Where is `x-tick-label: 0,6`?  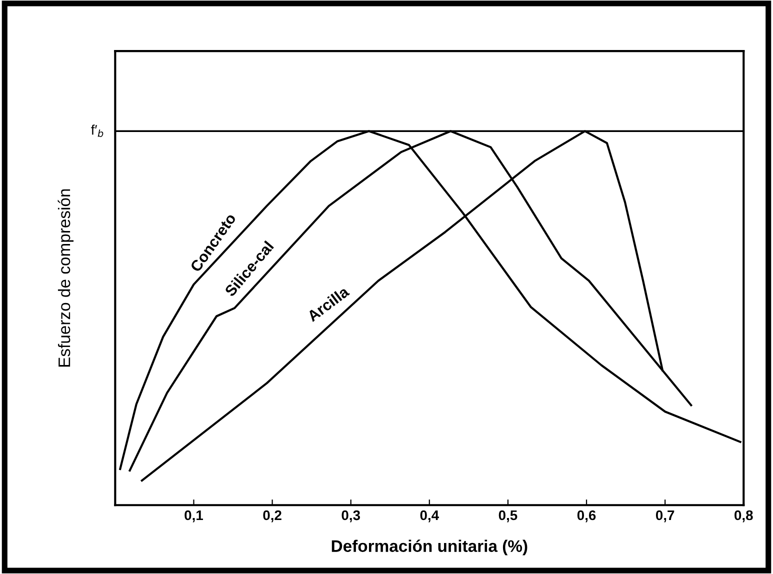 x-tick-label: 0,6 is located at coordinates (586, 516).